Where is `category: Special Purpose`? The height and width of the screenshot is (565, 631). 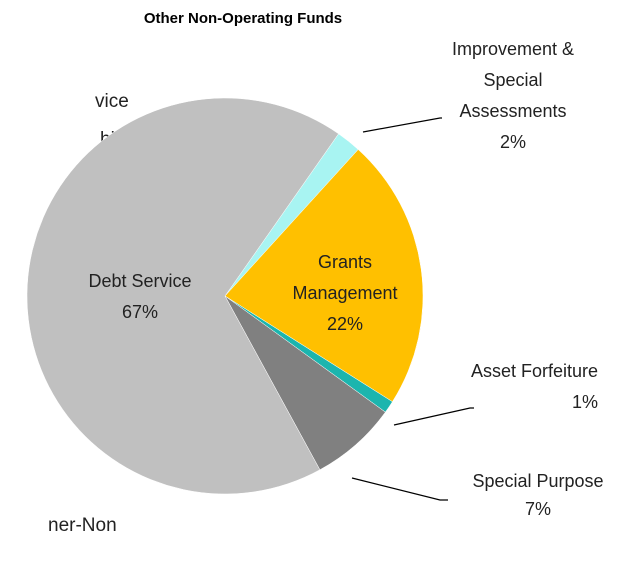
category: Special Purpose is located at coordinates (538, 481).